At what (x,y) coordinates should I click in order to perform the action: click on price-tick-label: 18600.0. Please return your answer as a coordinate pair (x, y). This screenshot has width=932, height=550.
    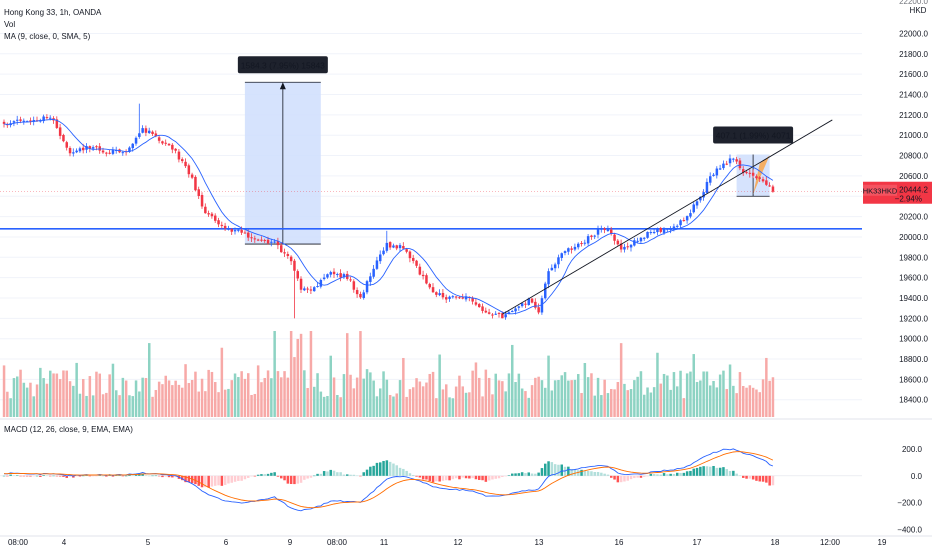
    Looking at the image, I should click on (913, 379).